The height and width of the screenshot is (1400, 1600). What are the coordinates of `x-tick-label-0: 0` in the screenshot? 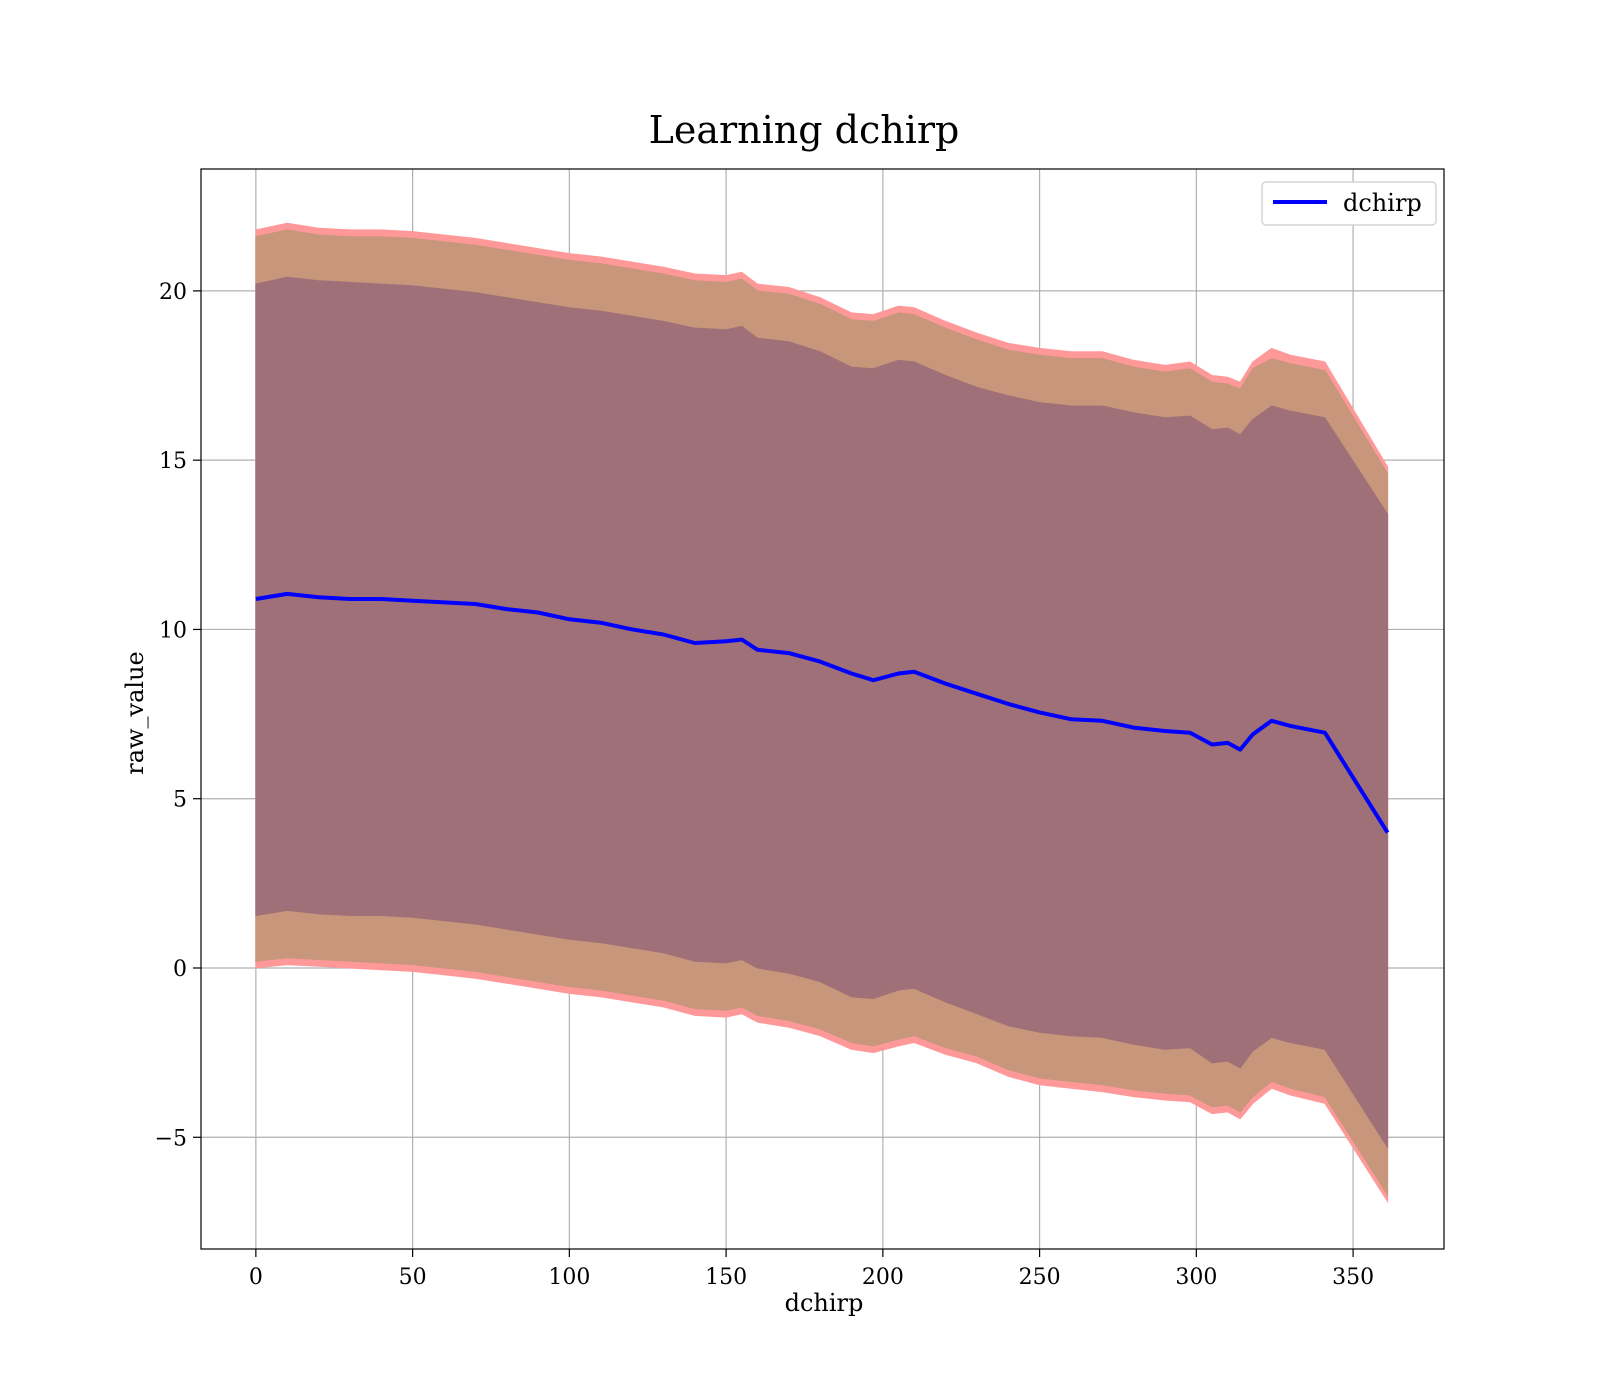 It's located at (256, 1277).